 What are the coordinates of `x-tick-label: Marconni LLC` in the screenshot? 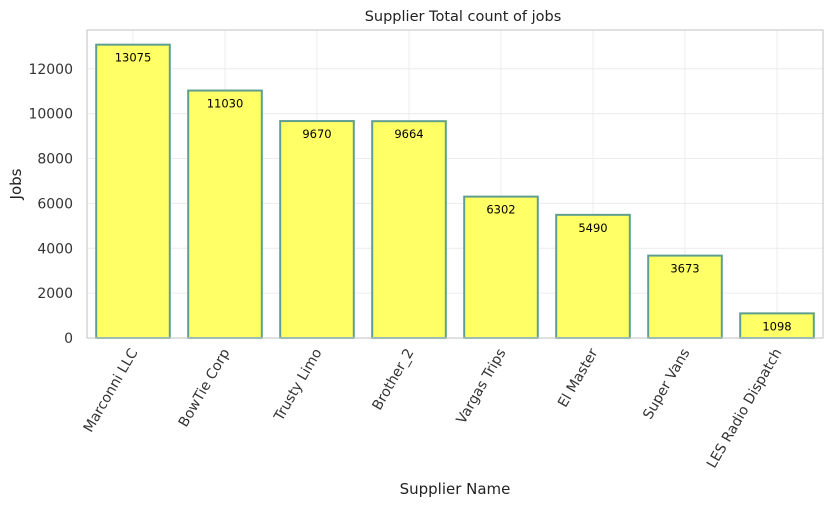 It's located at (111, 390).